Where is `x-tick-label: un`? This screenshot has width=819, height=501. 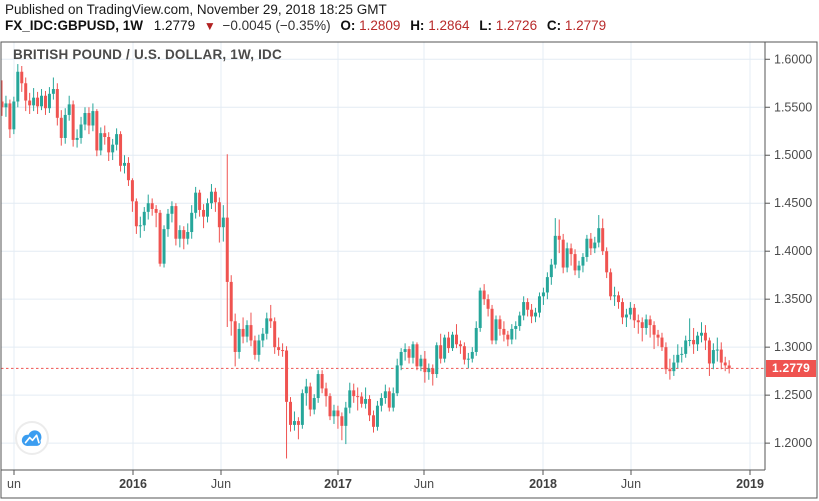 x-tick-label: un is located at coordinates (14, 484).